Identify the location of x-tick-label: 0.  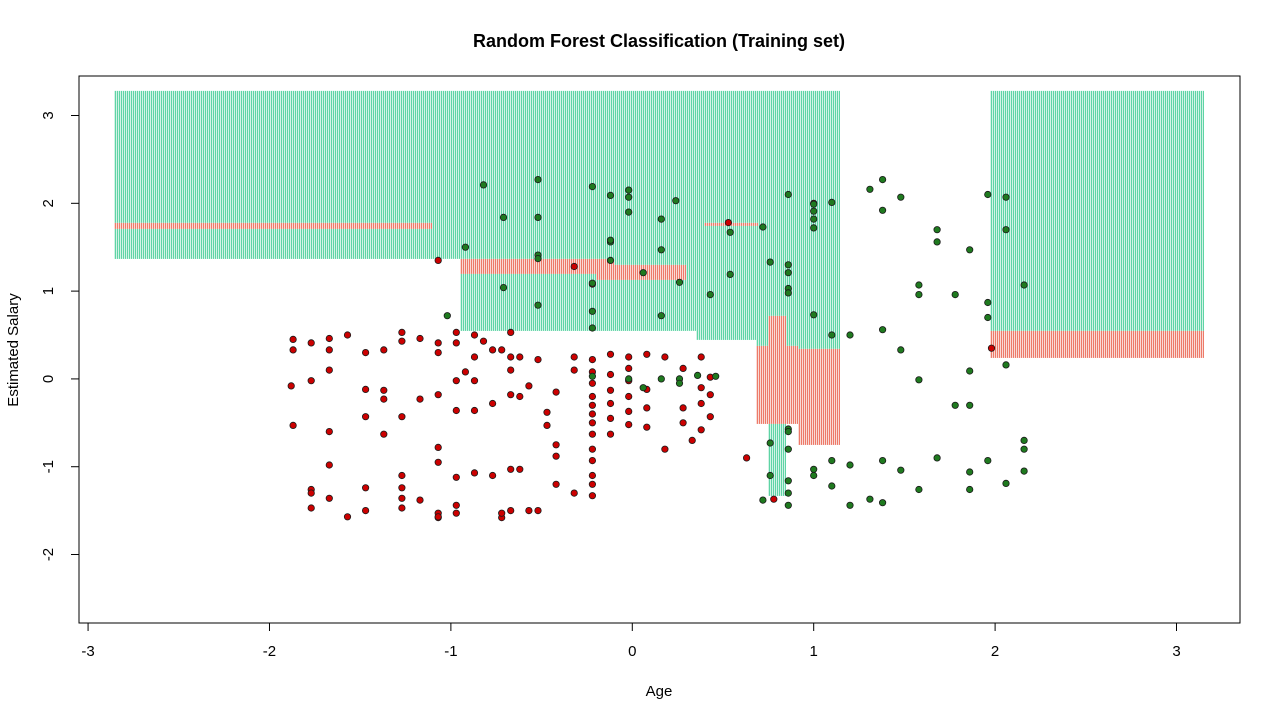
(632, 651).